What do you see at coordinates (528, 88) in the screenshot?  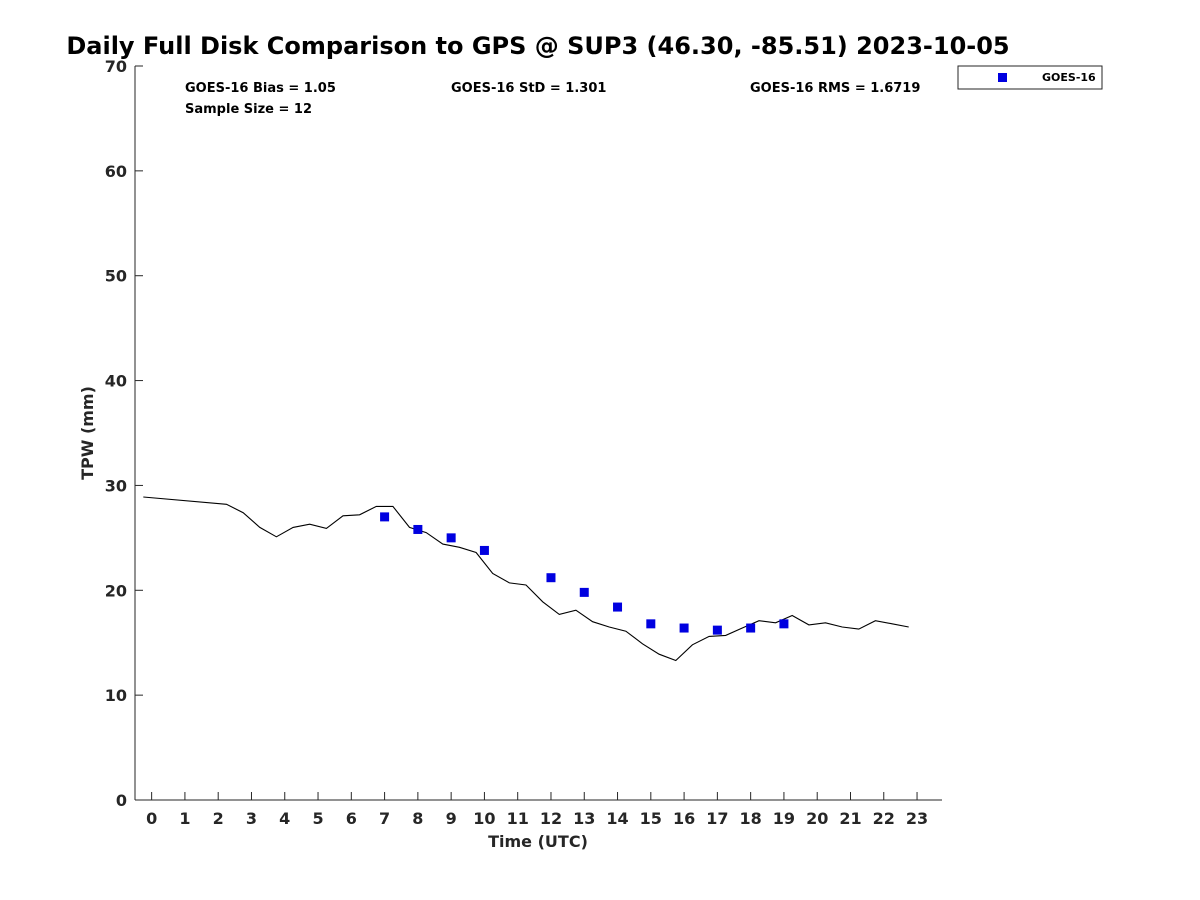 I see `std-stat: GOES-16 StD = 1.301` at bounding box center [528, 88].